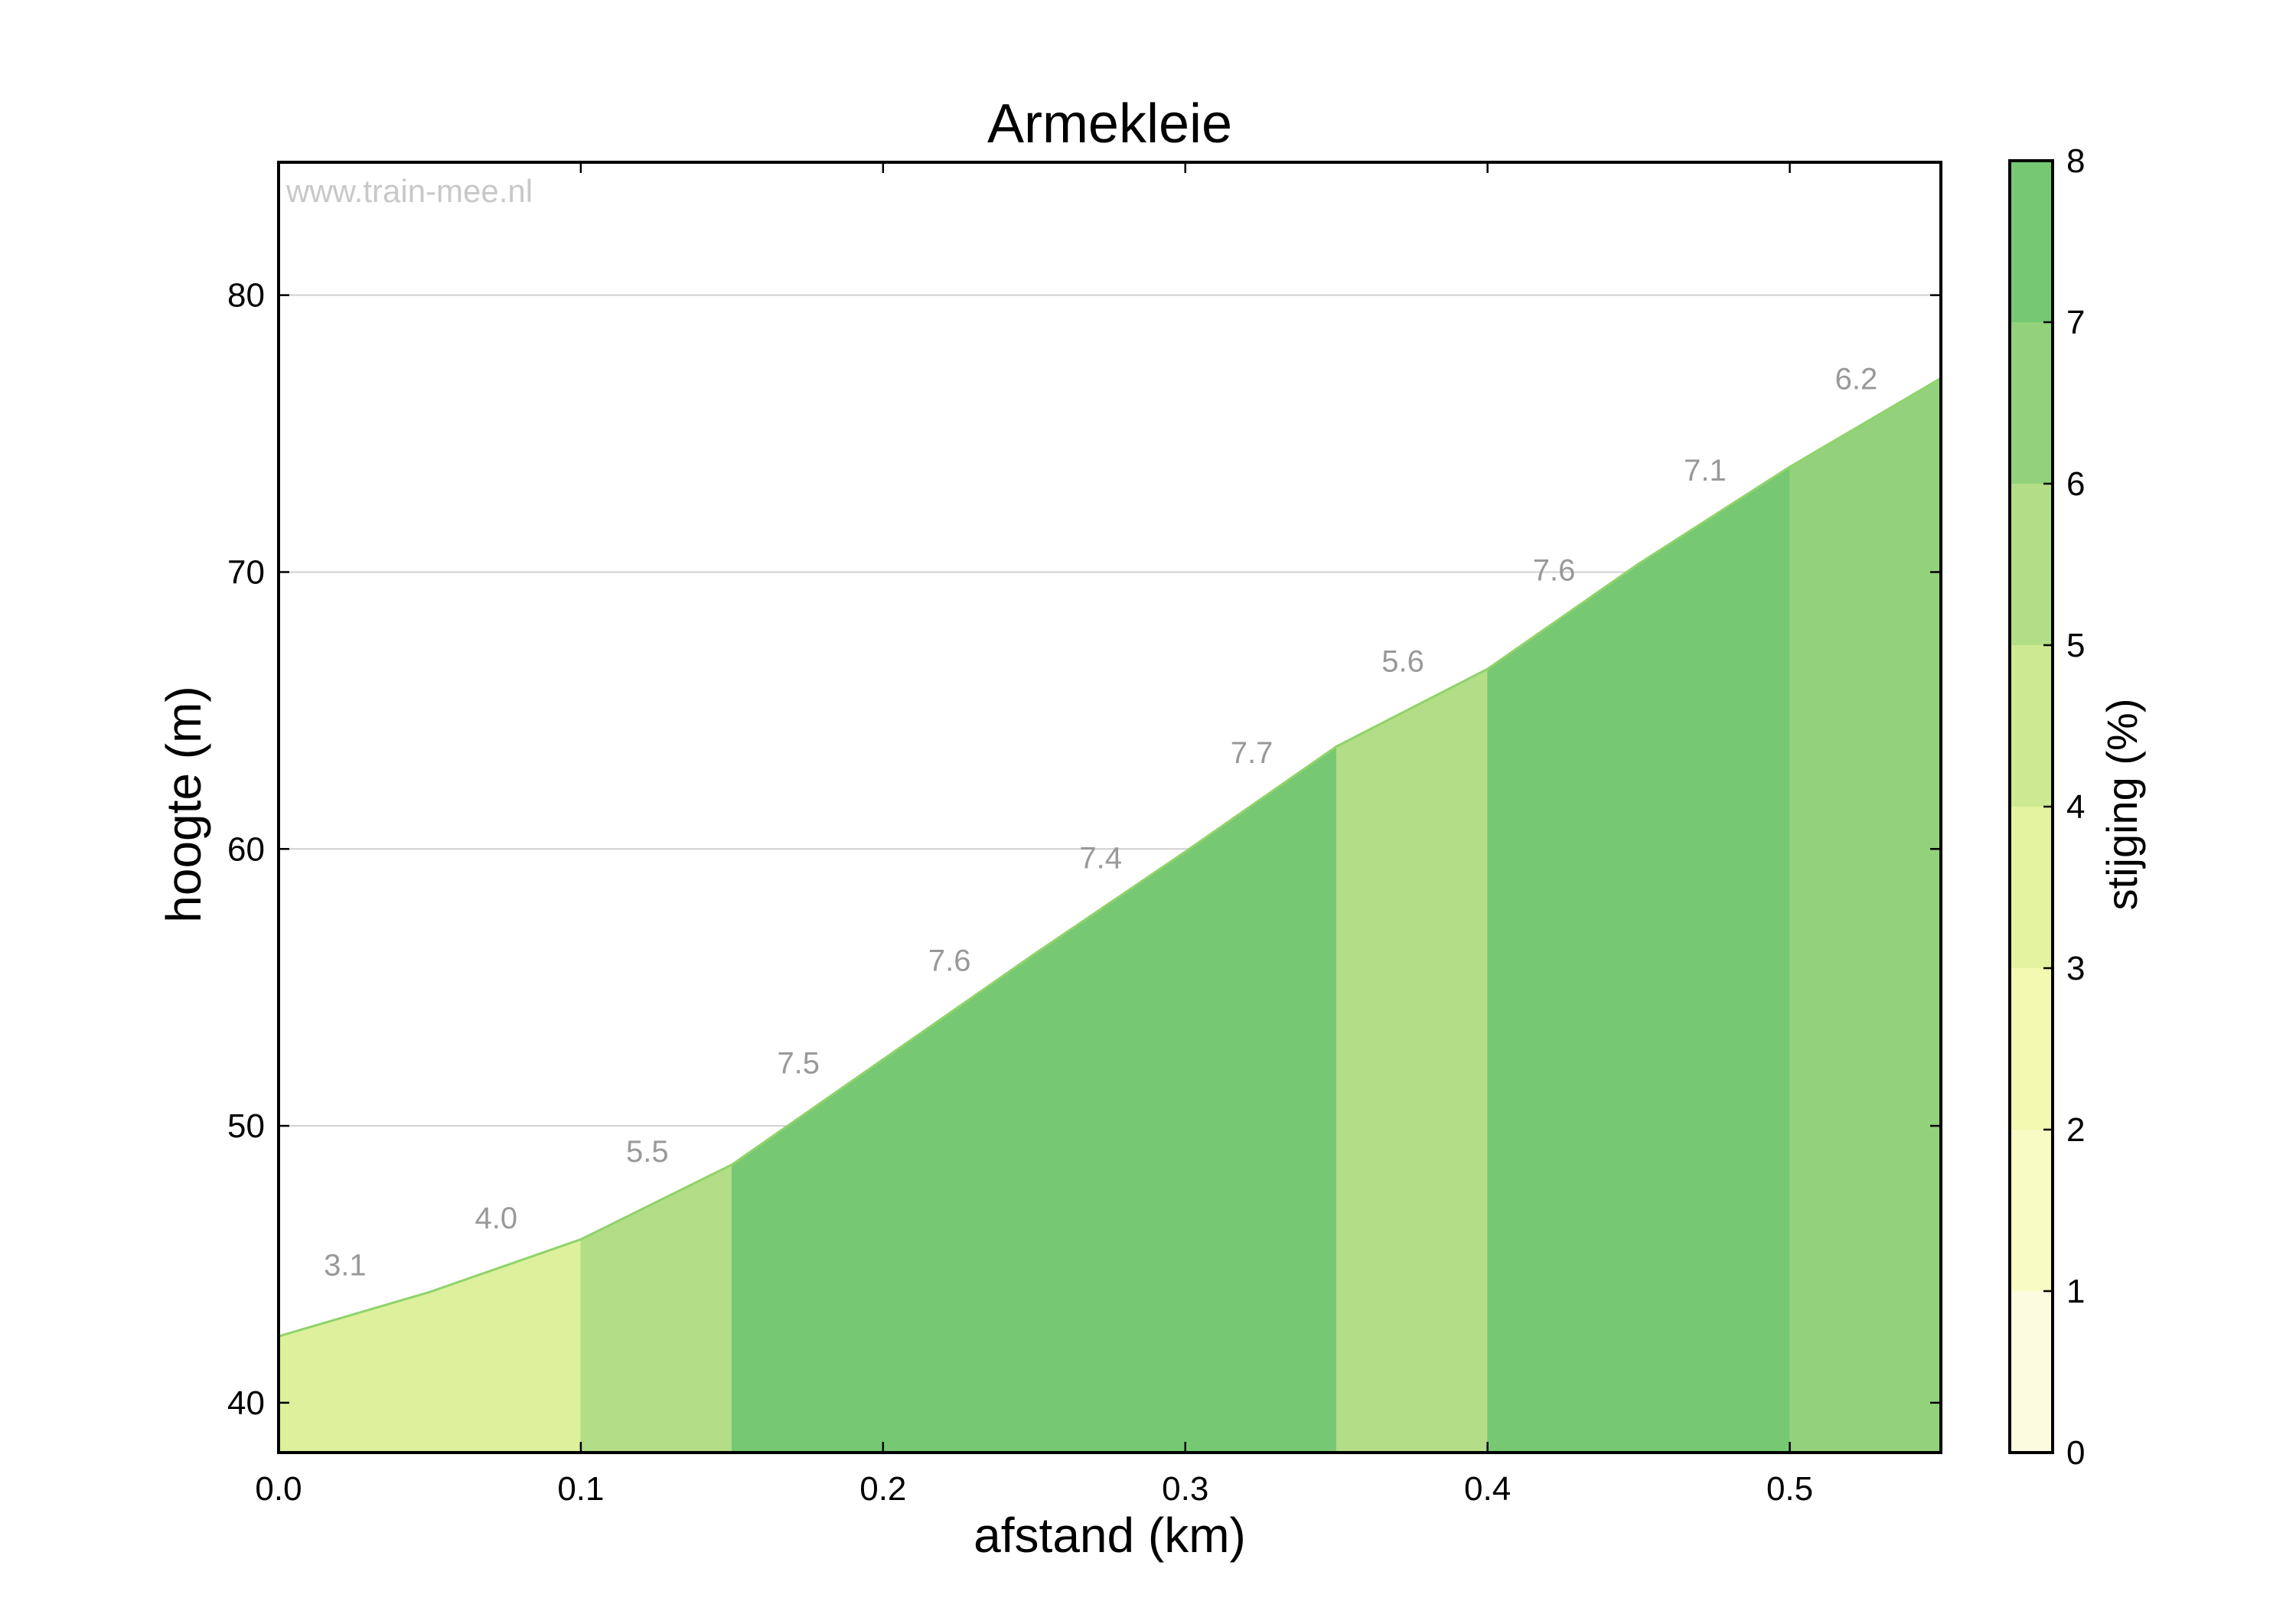 This screenshot has width=2296, height=1611. What do you see at coordinates (1110, 1535) in the screenshot?
I see `x-axis-label: afstand (km)` at bounding box center [1110, 1535].